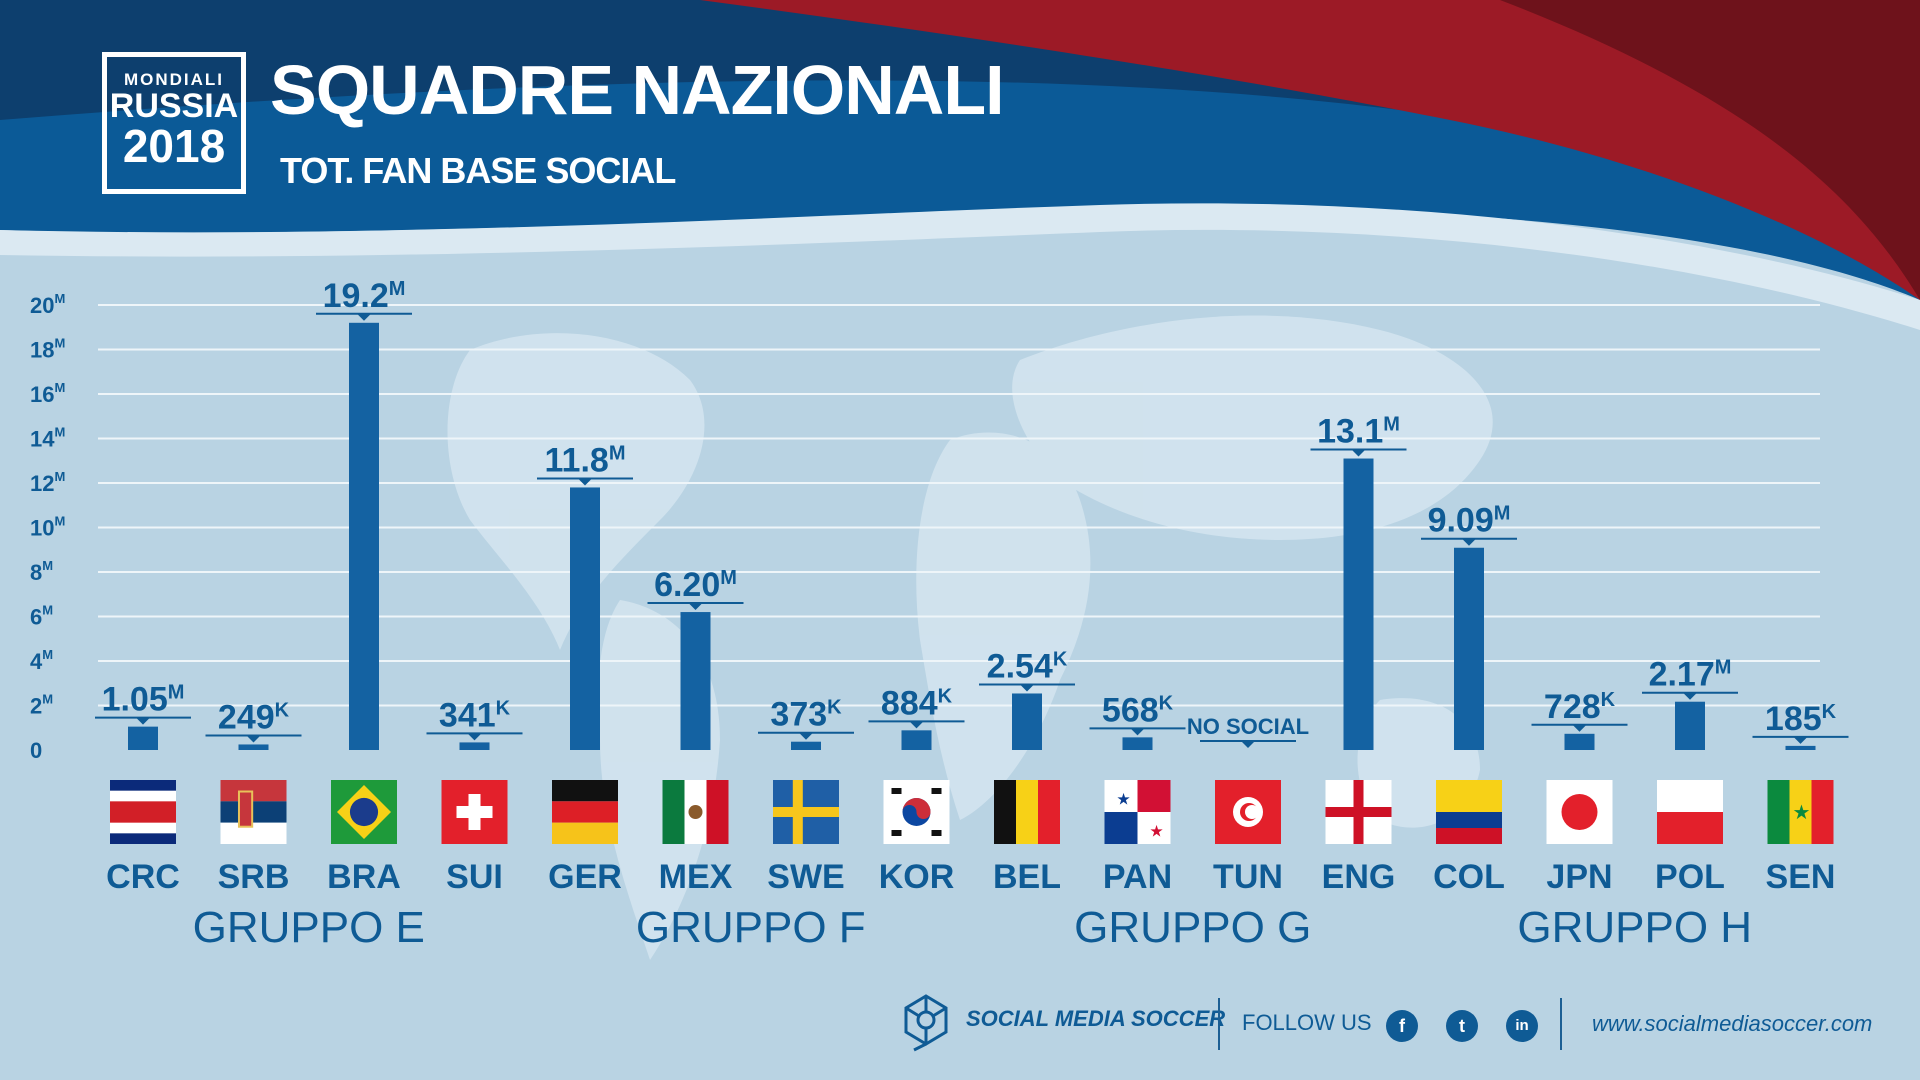  I want to click on team-label-pan: PAN, so click(1137, 877).